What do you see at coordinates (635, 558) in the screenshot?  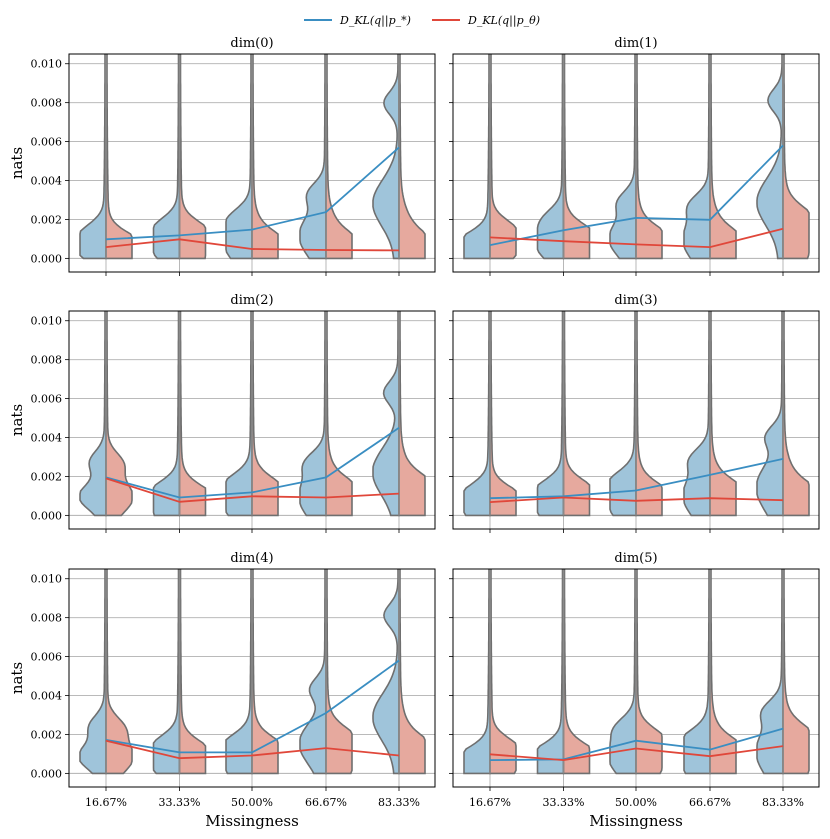 I see `panel-title: dim(5)` at bounding box center [635, 558].